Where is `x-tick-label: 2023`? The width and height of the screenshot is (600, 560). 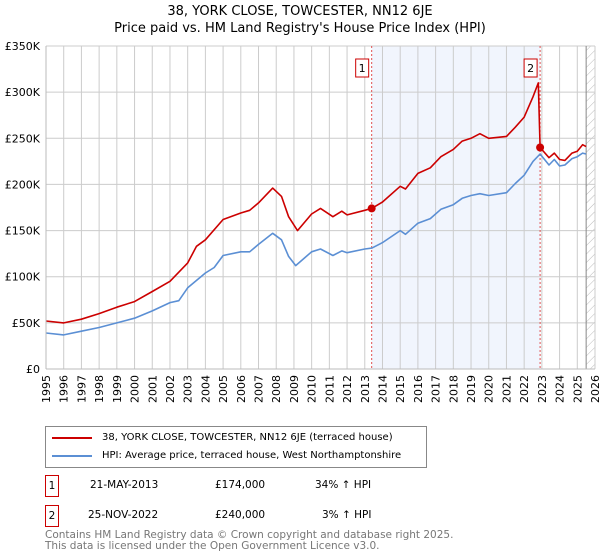
x-tick-label: 2023 is located at coordinates (542, 389).